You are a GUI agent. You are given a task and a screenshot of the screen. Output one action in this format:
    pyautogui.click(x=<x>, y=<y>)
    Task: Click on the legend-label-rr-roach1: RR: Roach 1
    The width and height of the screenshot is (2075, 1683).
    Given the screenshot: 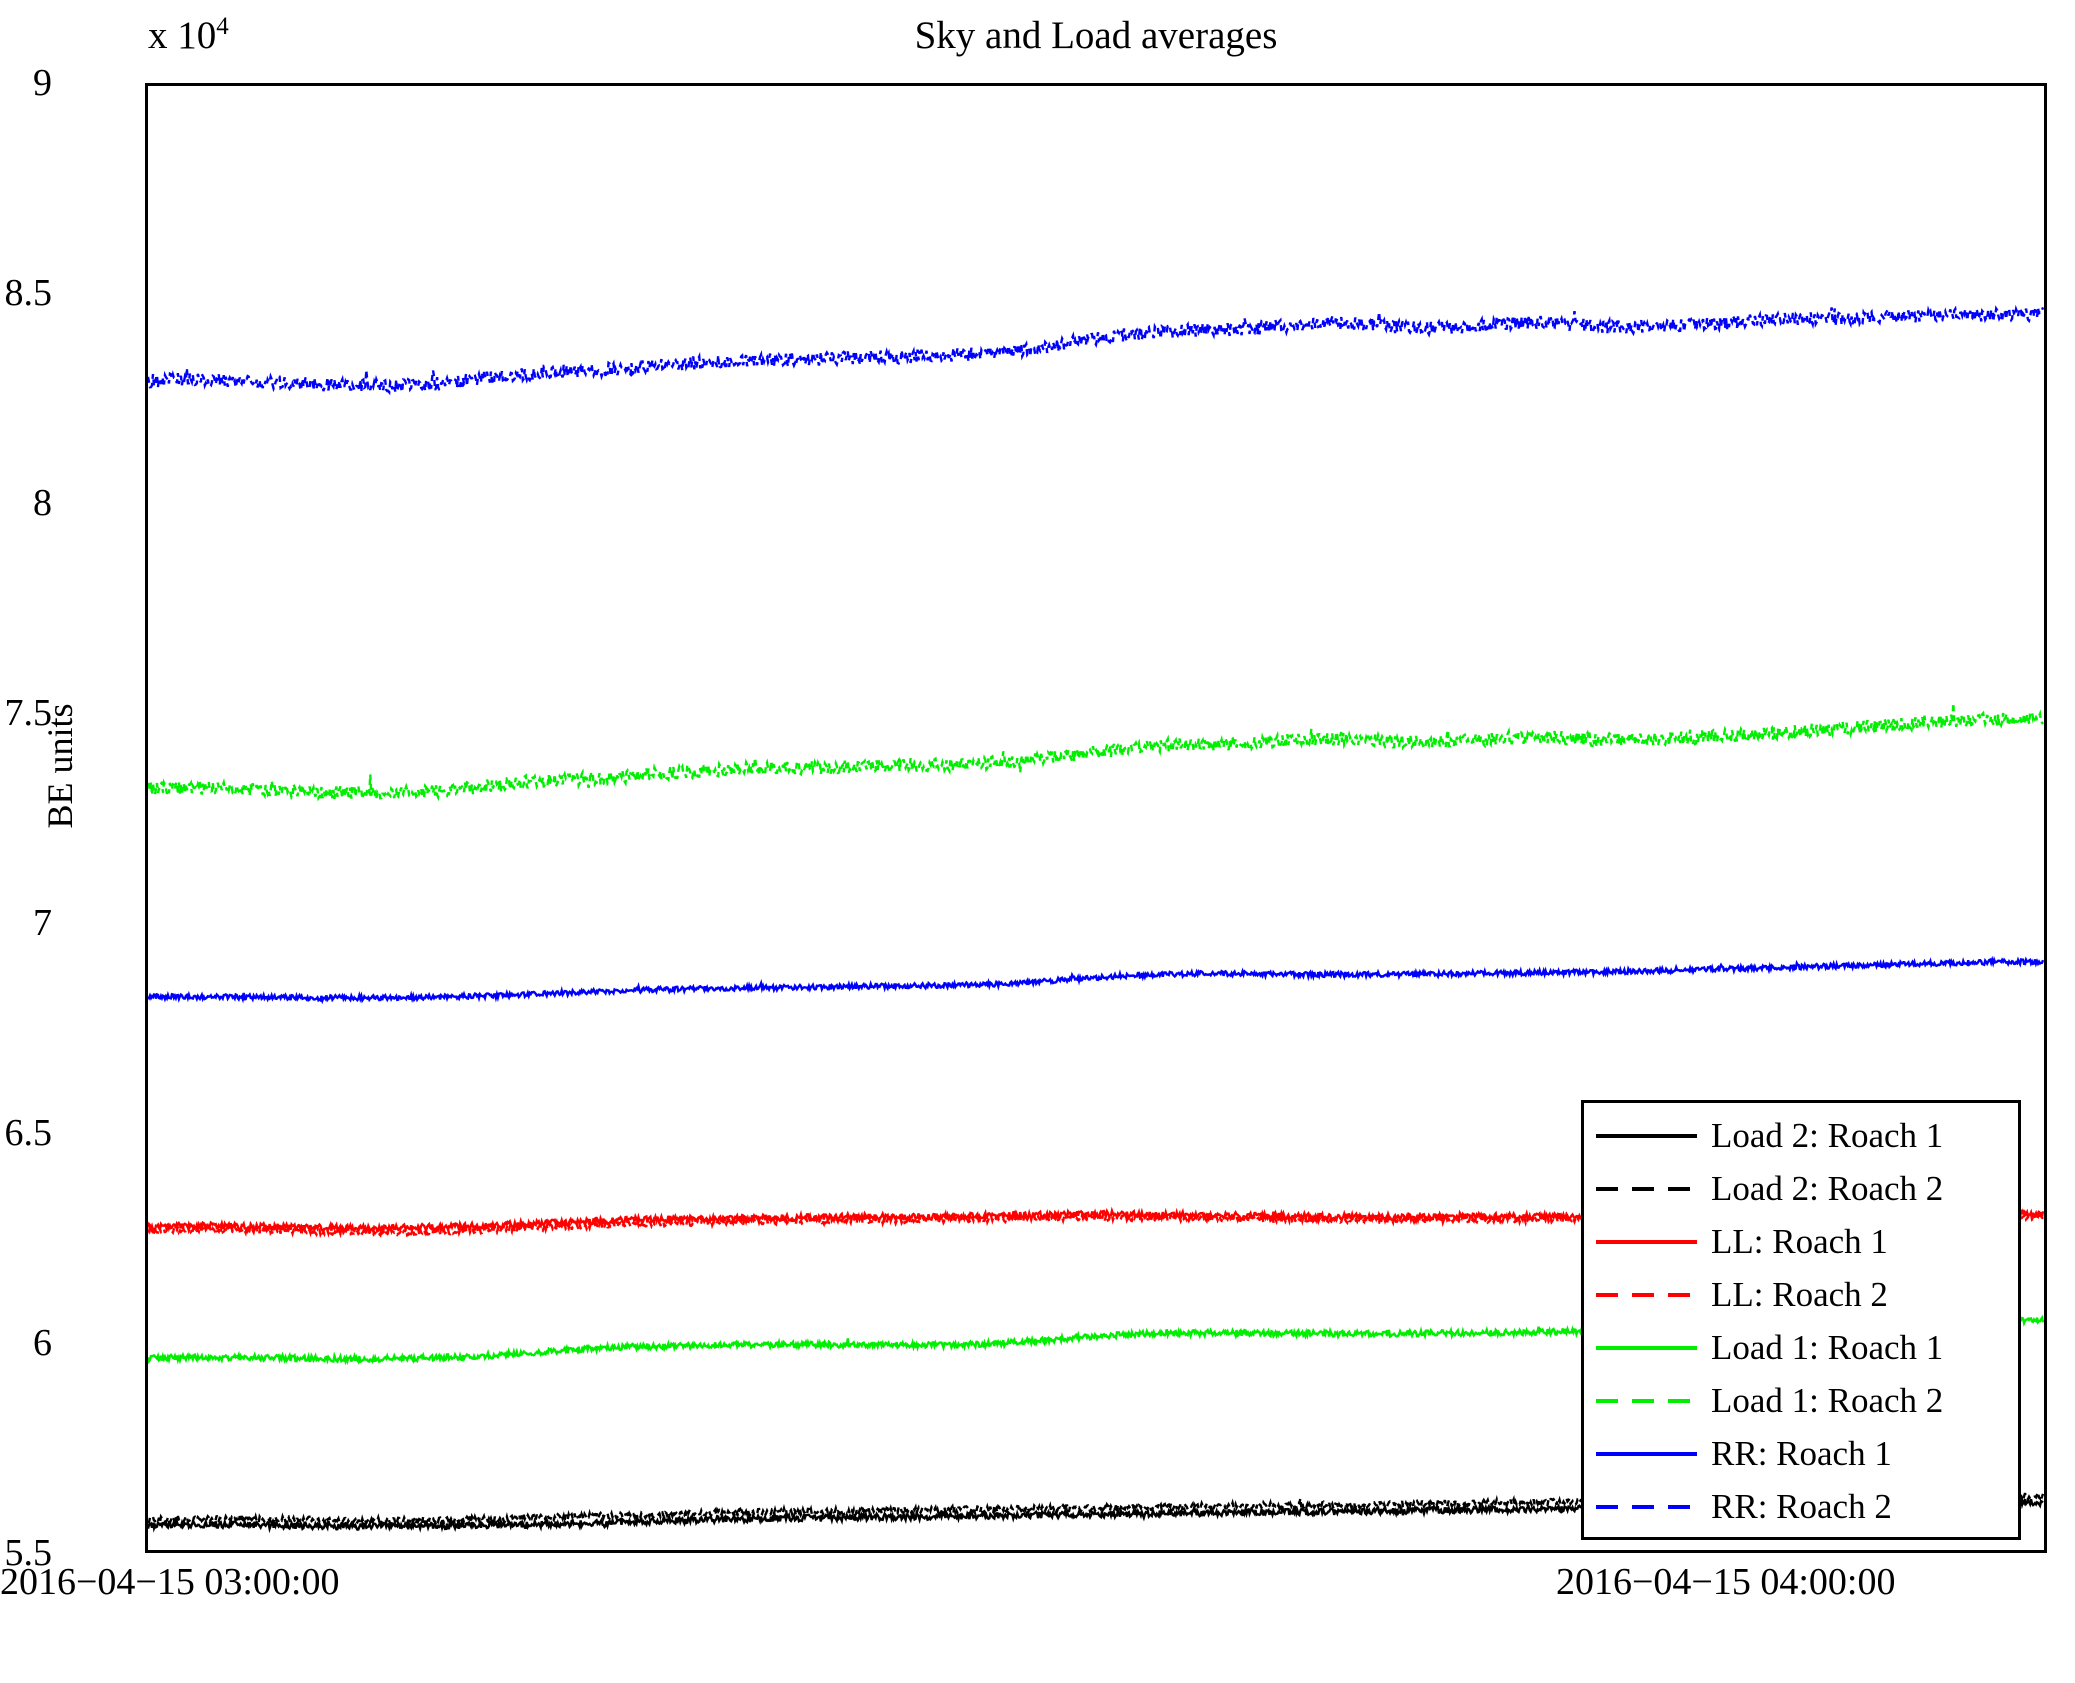 What is the action you would take?
    pyautogui.click(x=1801, y=1453)
    